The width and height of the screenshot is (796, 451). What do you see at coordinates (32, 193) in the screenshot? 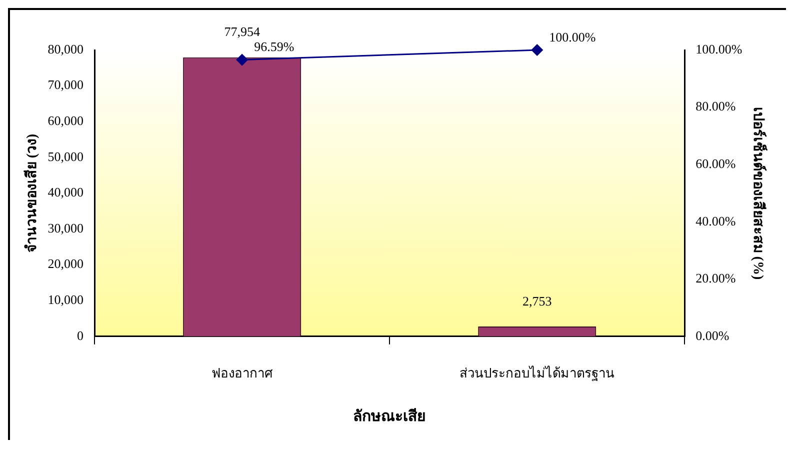
I see `y-axis-title: จำนวนของเสีย (วง)` at bounding box center [32, 193].